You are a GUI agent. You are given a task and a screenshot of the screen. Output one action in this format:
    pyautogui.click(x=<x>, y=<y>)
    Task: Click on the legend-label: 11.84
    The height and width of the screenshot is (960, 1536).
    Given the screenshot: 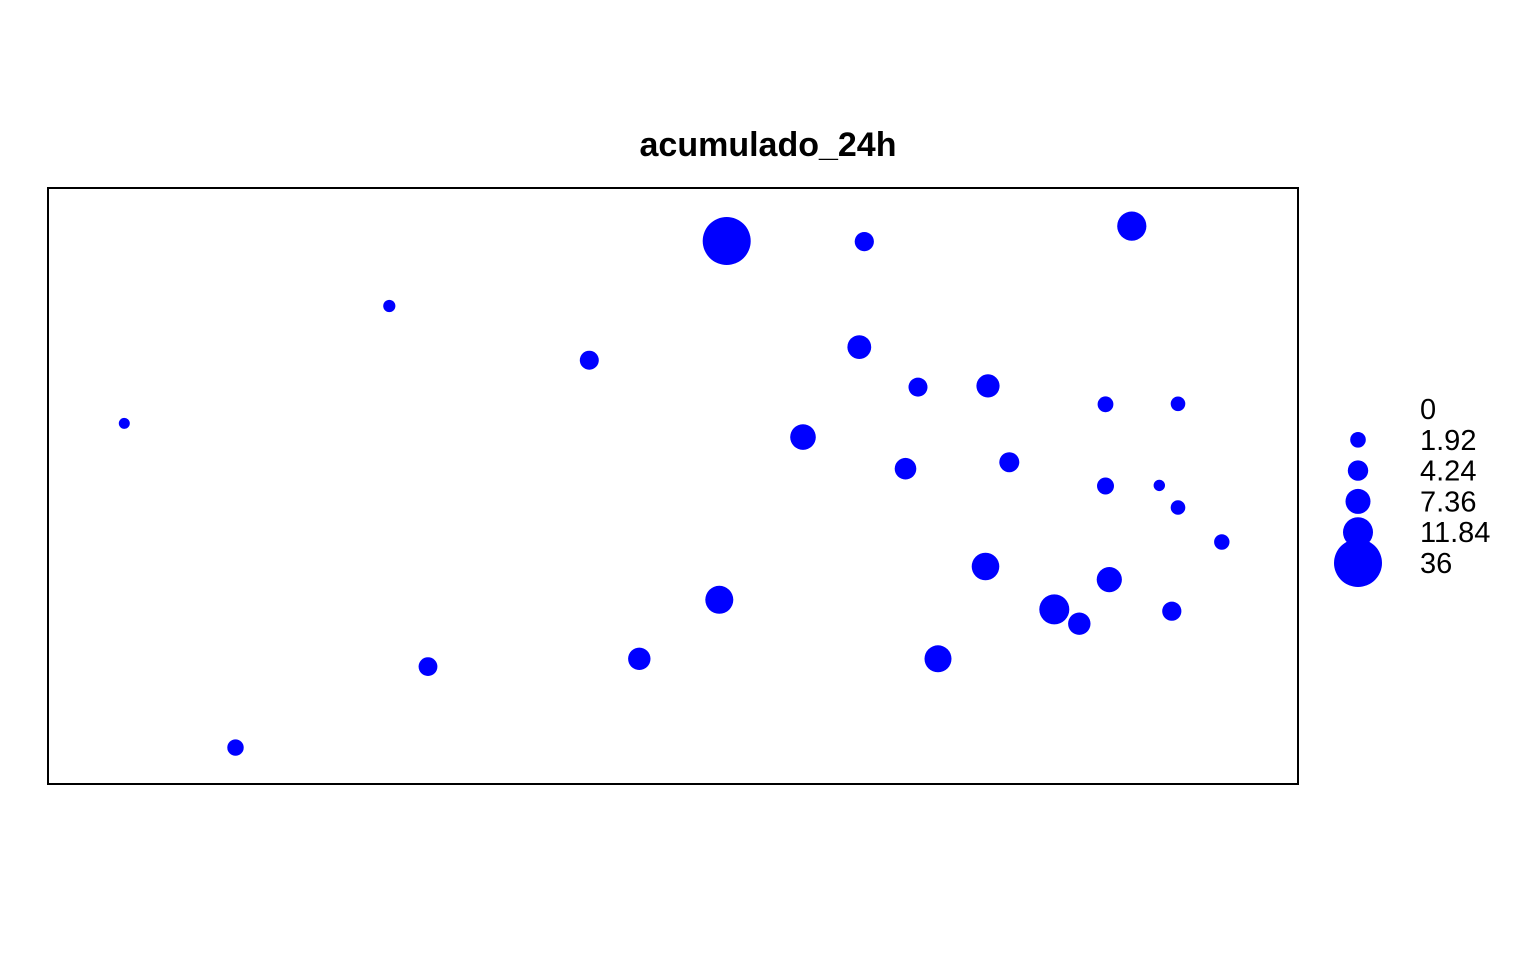 What is the action you would take?
    pyautogui.click(x=1455, y=533)
    